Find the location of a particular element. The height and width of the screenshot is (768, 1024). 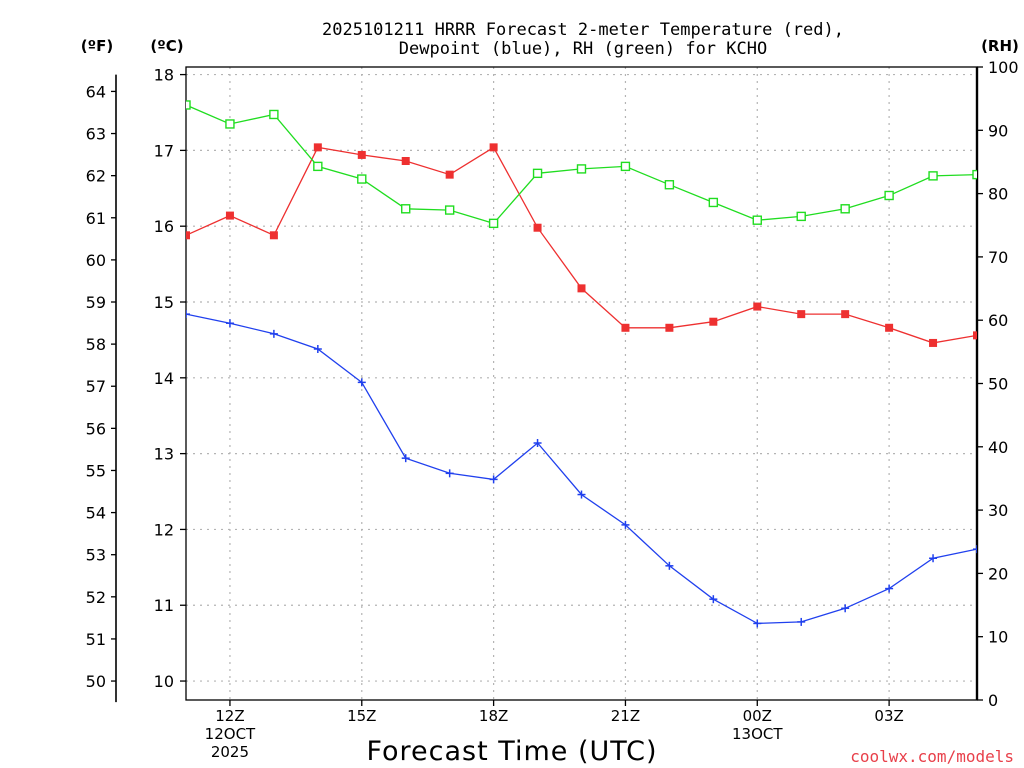

x-tick-label-4-0: 00Z is located at coordinates (757, 716).